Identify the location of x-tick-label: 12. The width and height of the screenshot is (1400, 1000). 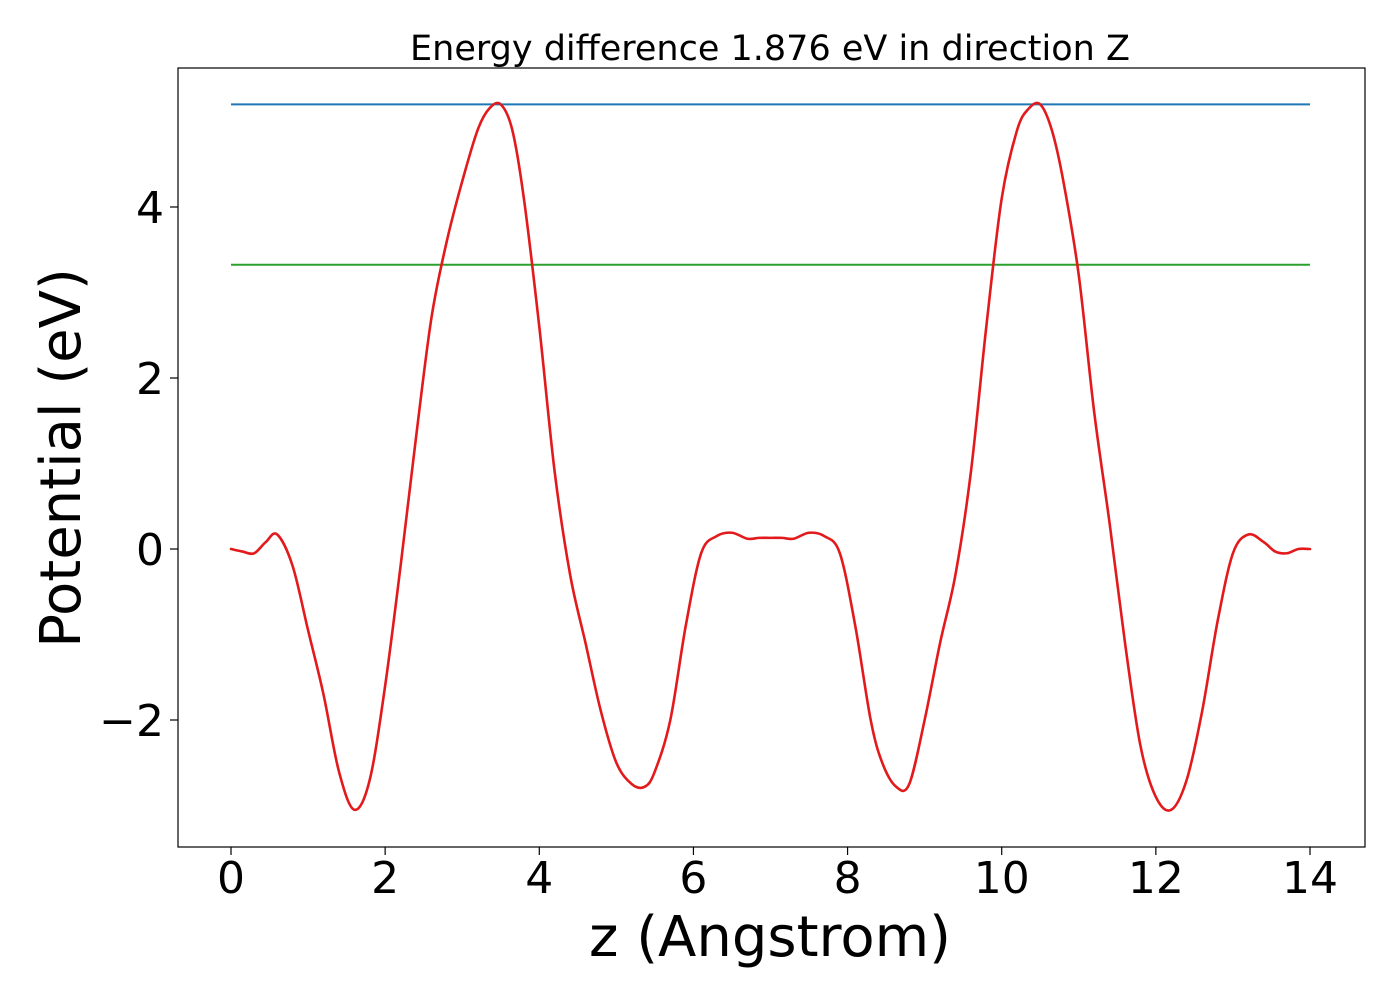
(1156, 878).